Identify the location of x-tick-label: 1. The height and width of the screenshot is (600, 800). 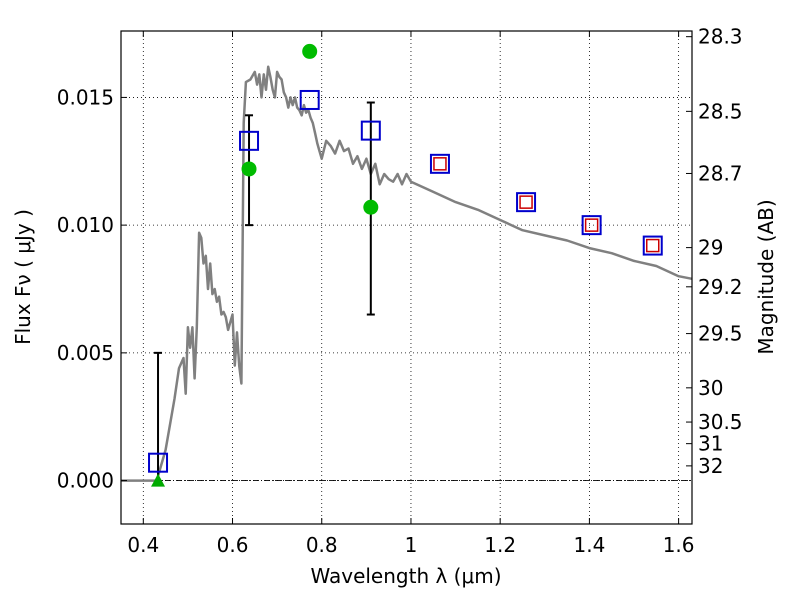
(411, 545).